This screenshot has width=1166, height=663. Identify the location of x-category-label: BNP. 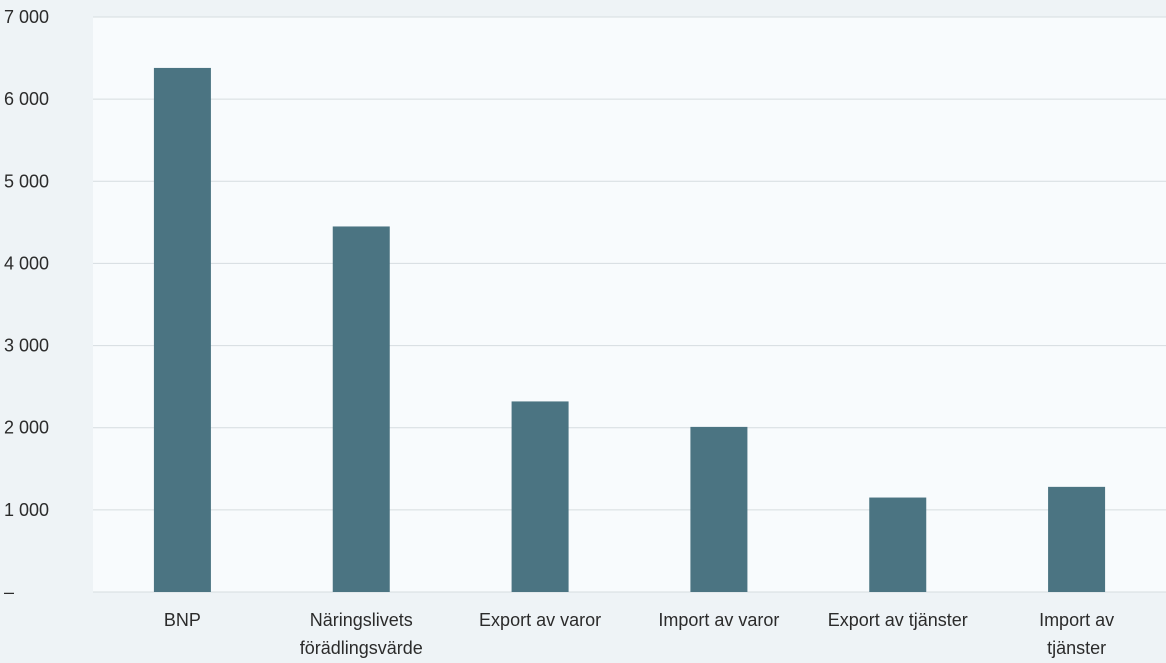
(182, 620).